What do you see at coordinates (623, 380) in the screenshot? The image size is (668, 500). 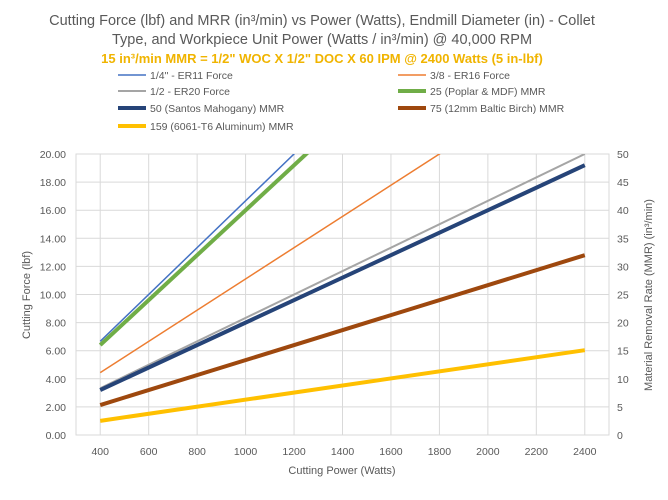 I see `y-right-tick-label: 10` at bounding box center [623, 380].